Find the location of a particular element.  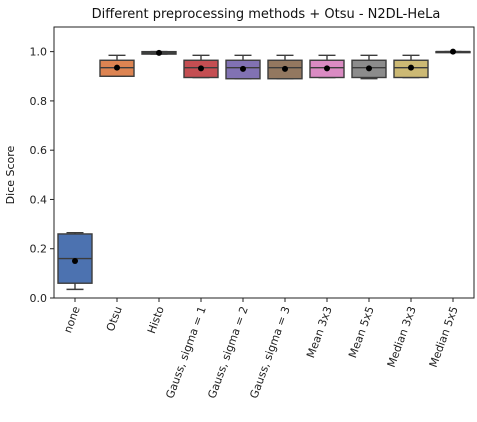

x-tick-label: Gauss, sigma = 3 is located at coordinates (269, 353).